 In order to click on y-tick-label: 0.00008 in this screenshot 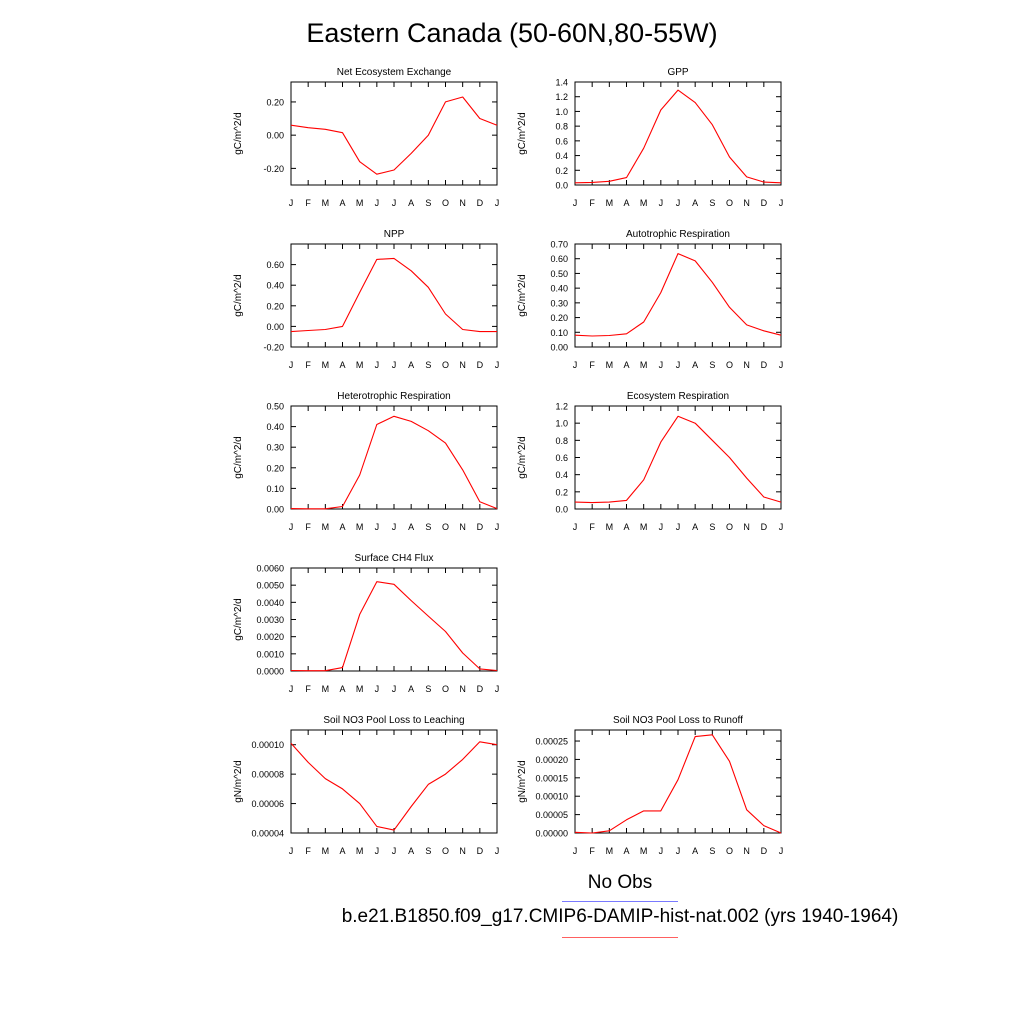, I will do `click(267, 775)`.